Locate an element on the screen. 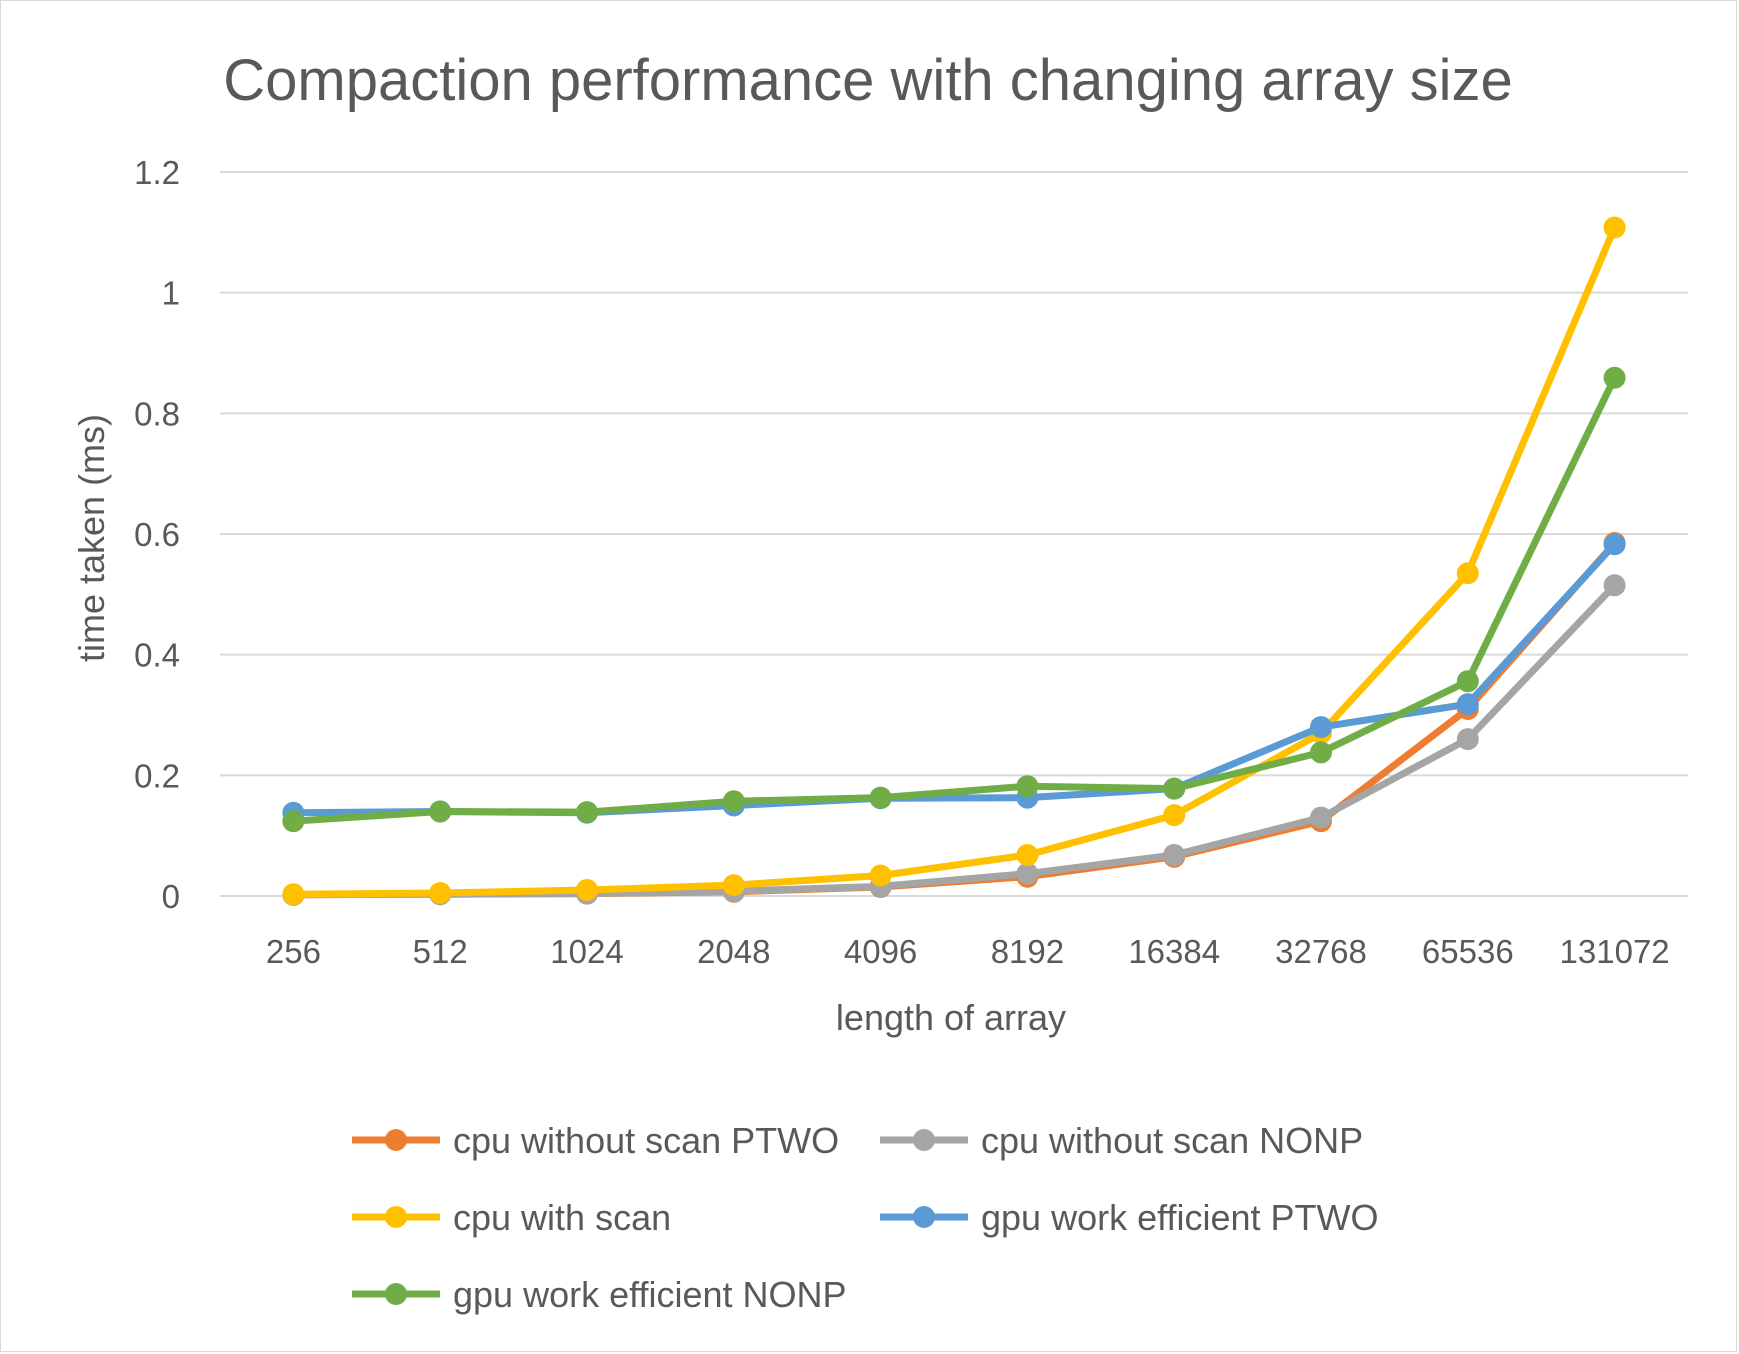 Image resolution: width=1739 pixels, height=1354 pixels. y-tick-label: 1 is located at coordinates (171, 293).